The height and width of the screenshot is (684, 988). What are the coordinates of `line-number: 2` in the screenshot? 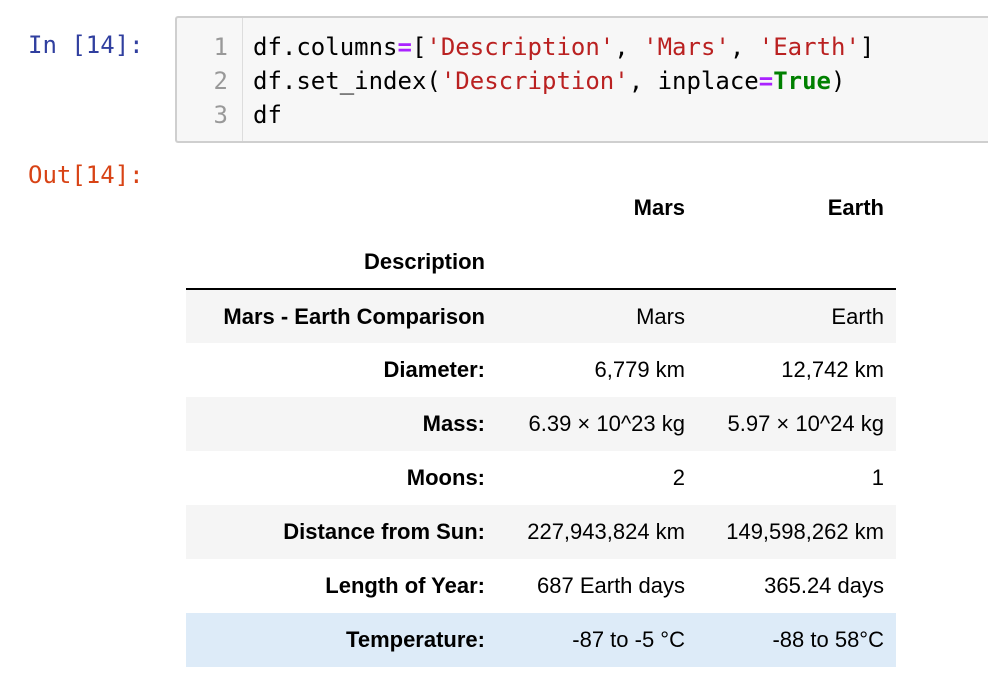 It's located at (220, 81).